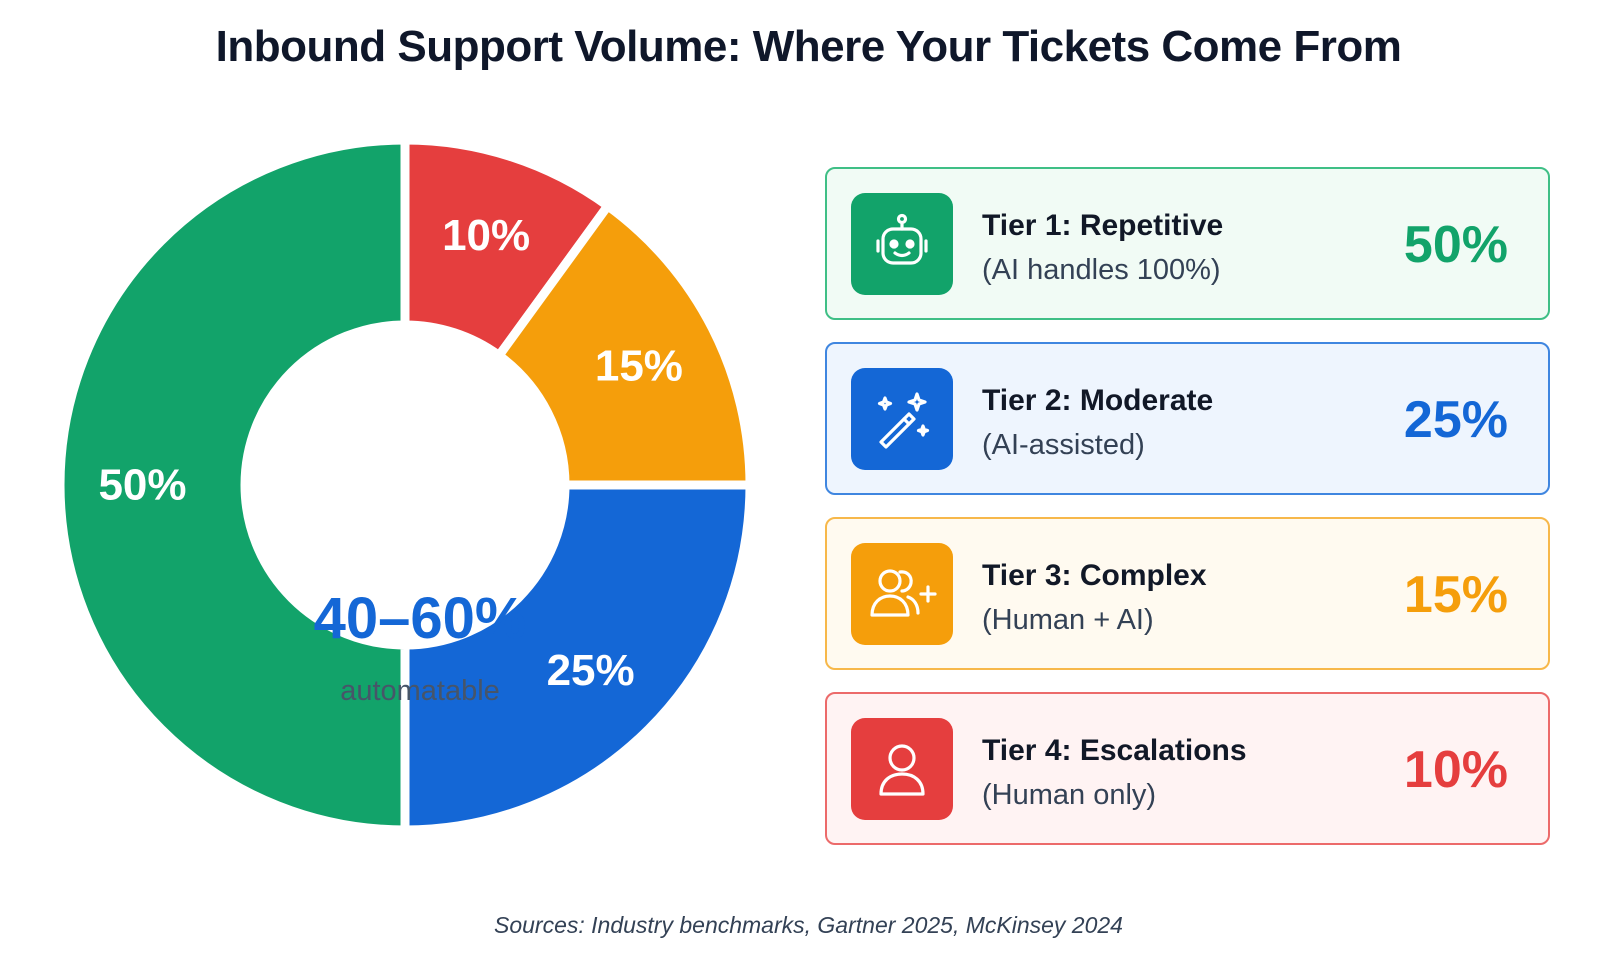  What do you see at coordinates (486, 235) in the screenshot?
I see `slice-label: 10%` at bounding box center [486, 235].